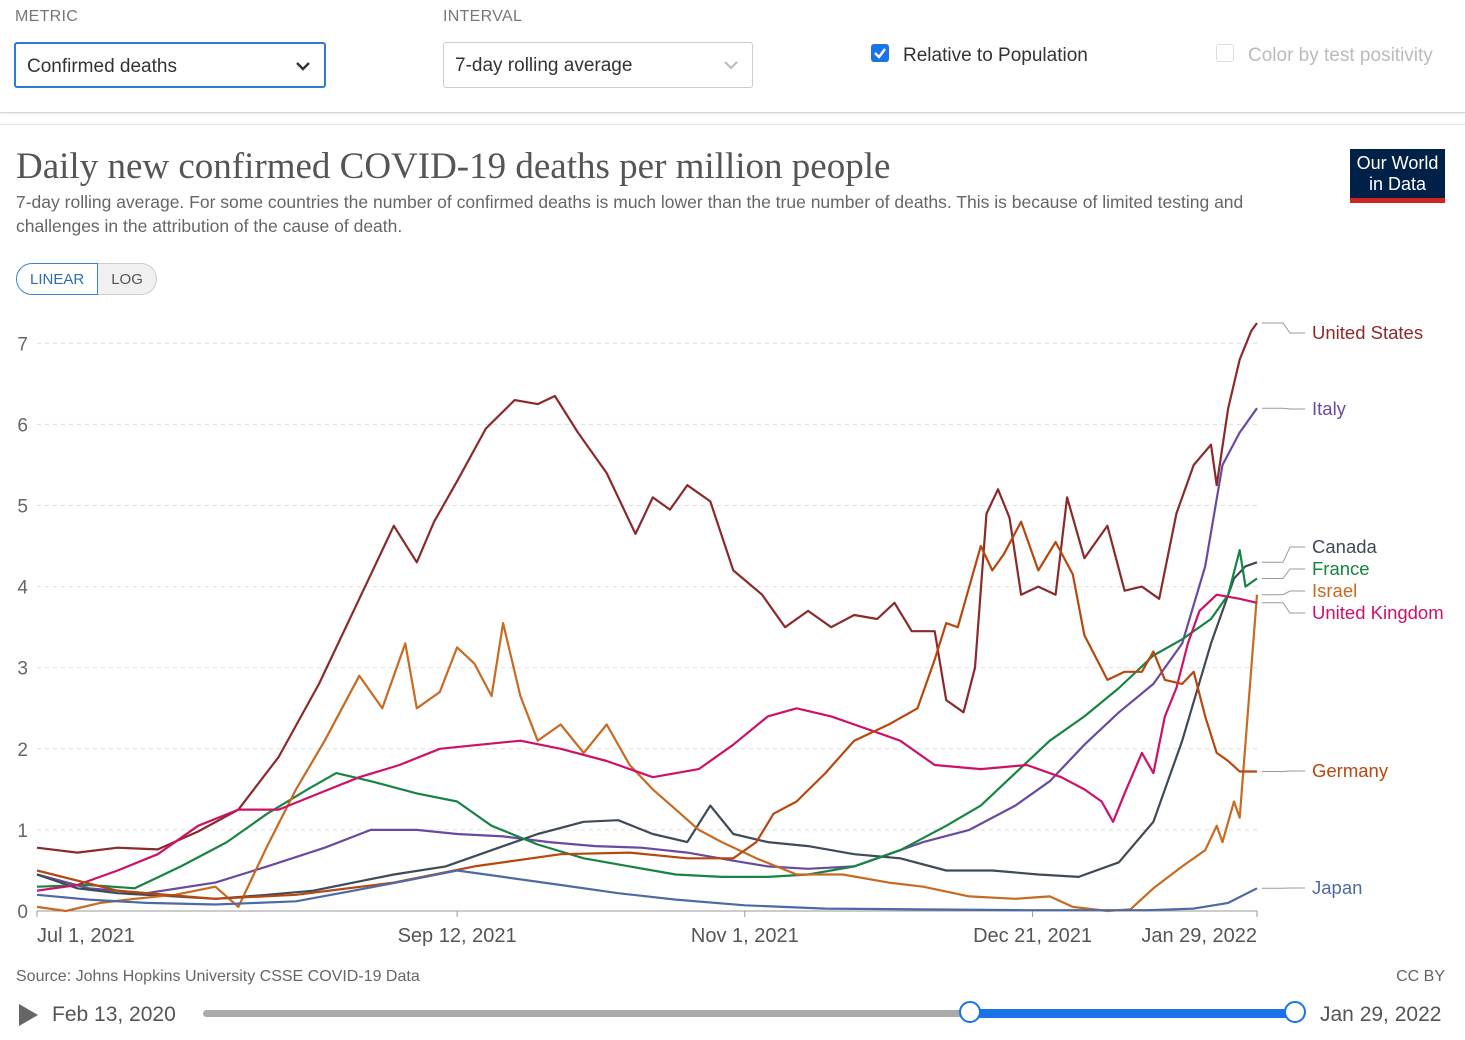 The width and height of the screenshot is (1465, 1040). I want to click on end-label-italy: Italy, so click(1329, 408).